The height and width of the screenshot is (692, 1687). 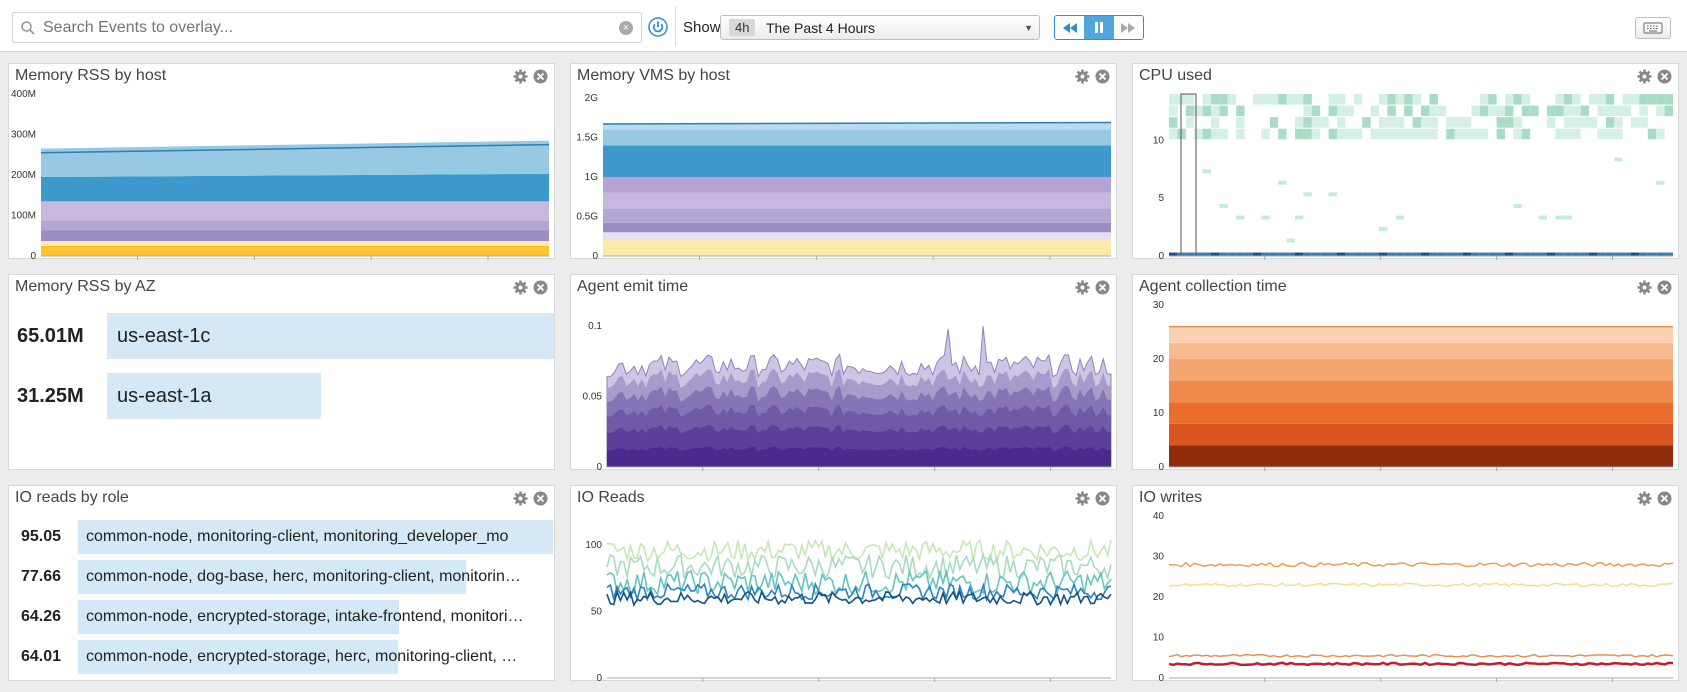 What do you see at coordinates (85, 286) in the screenshot?
I see `widget-title: Memory RSS by AZ` at bounding box center [85, 286].